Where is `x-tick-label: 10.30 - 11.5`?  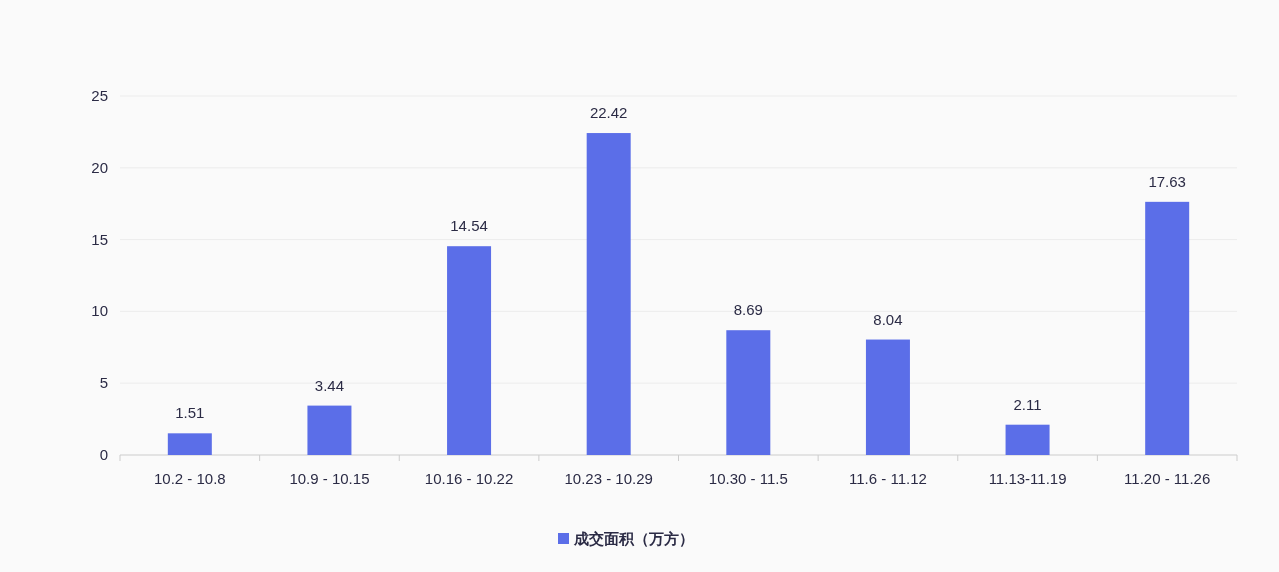 x-tick-label: 10.30 - 11.5 is located at coordinates (748, 478).